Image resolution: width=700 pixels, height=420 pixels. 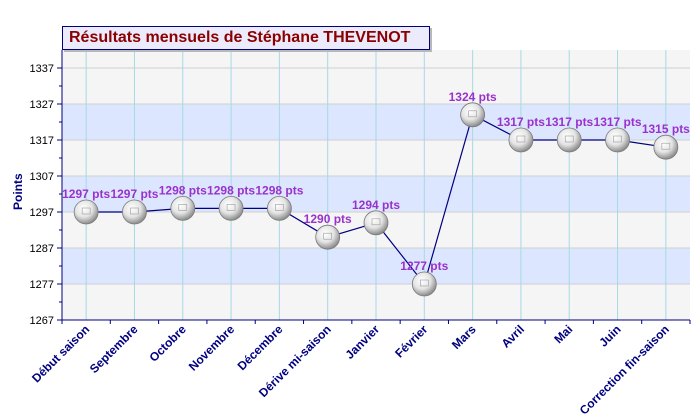 I want to click on y-tick-label: 1277, so click(x=42, y=285).